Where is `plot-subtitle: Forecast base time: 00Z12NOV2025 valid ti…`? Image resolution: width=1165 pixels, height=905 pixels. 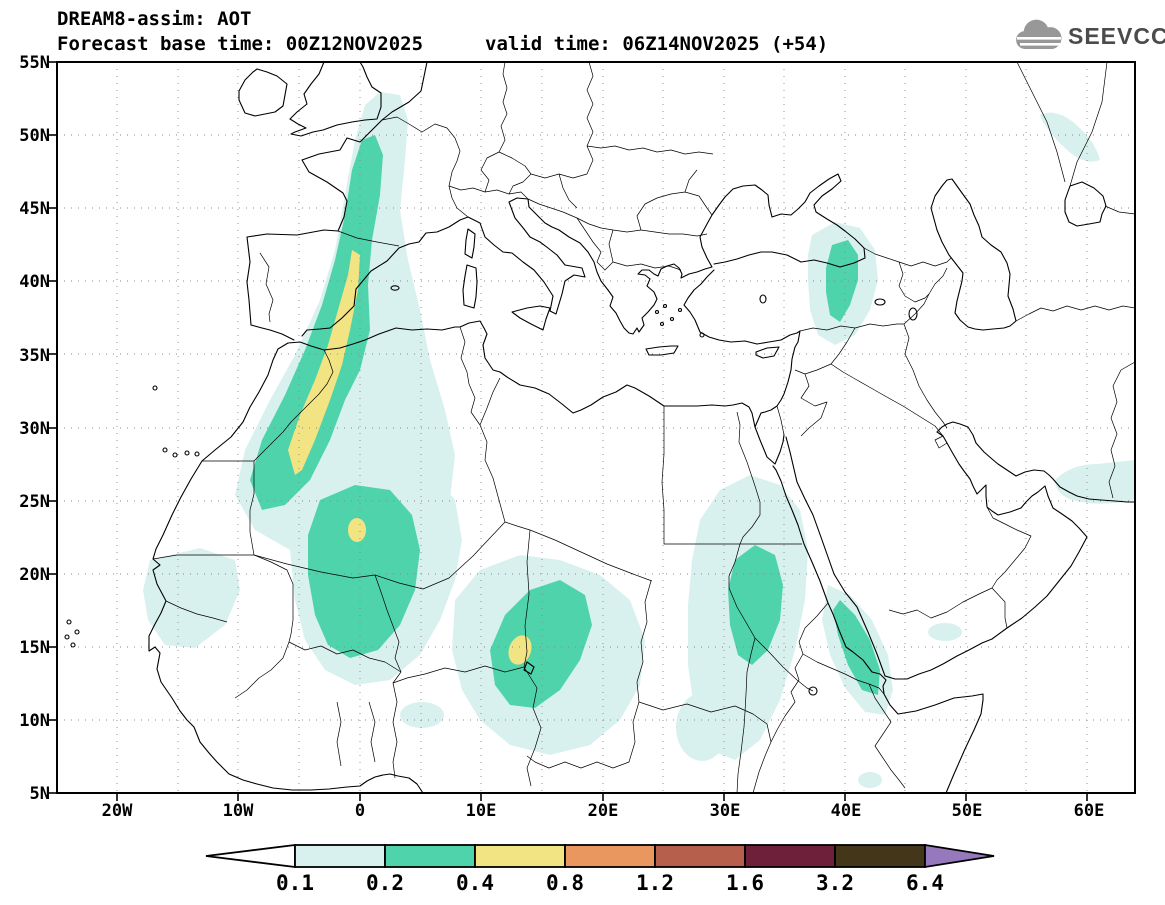 plot-subtitle: Forecast base time: 00Z12NOV2025 valid ti… is located at coordinates (442, 44).